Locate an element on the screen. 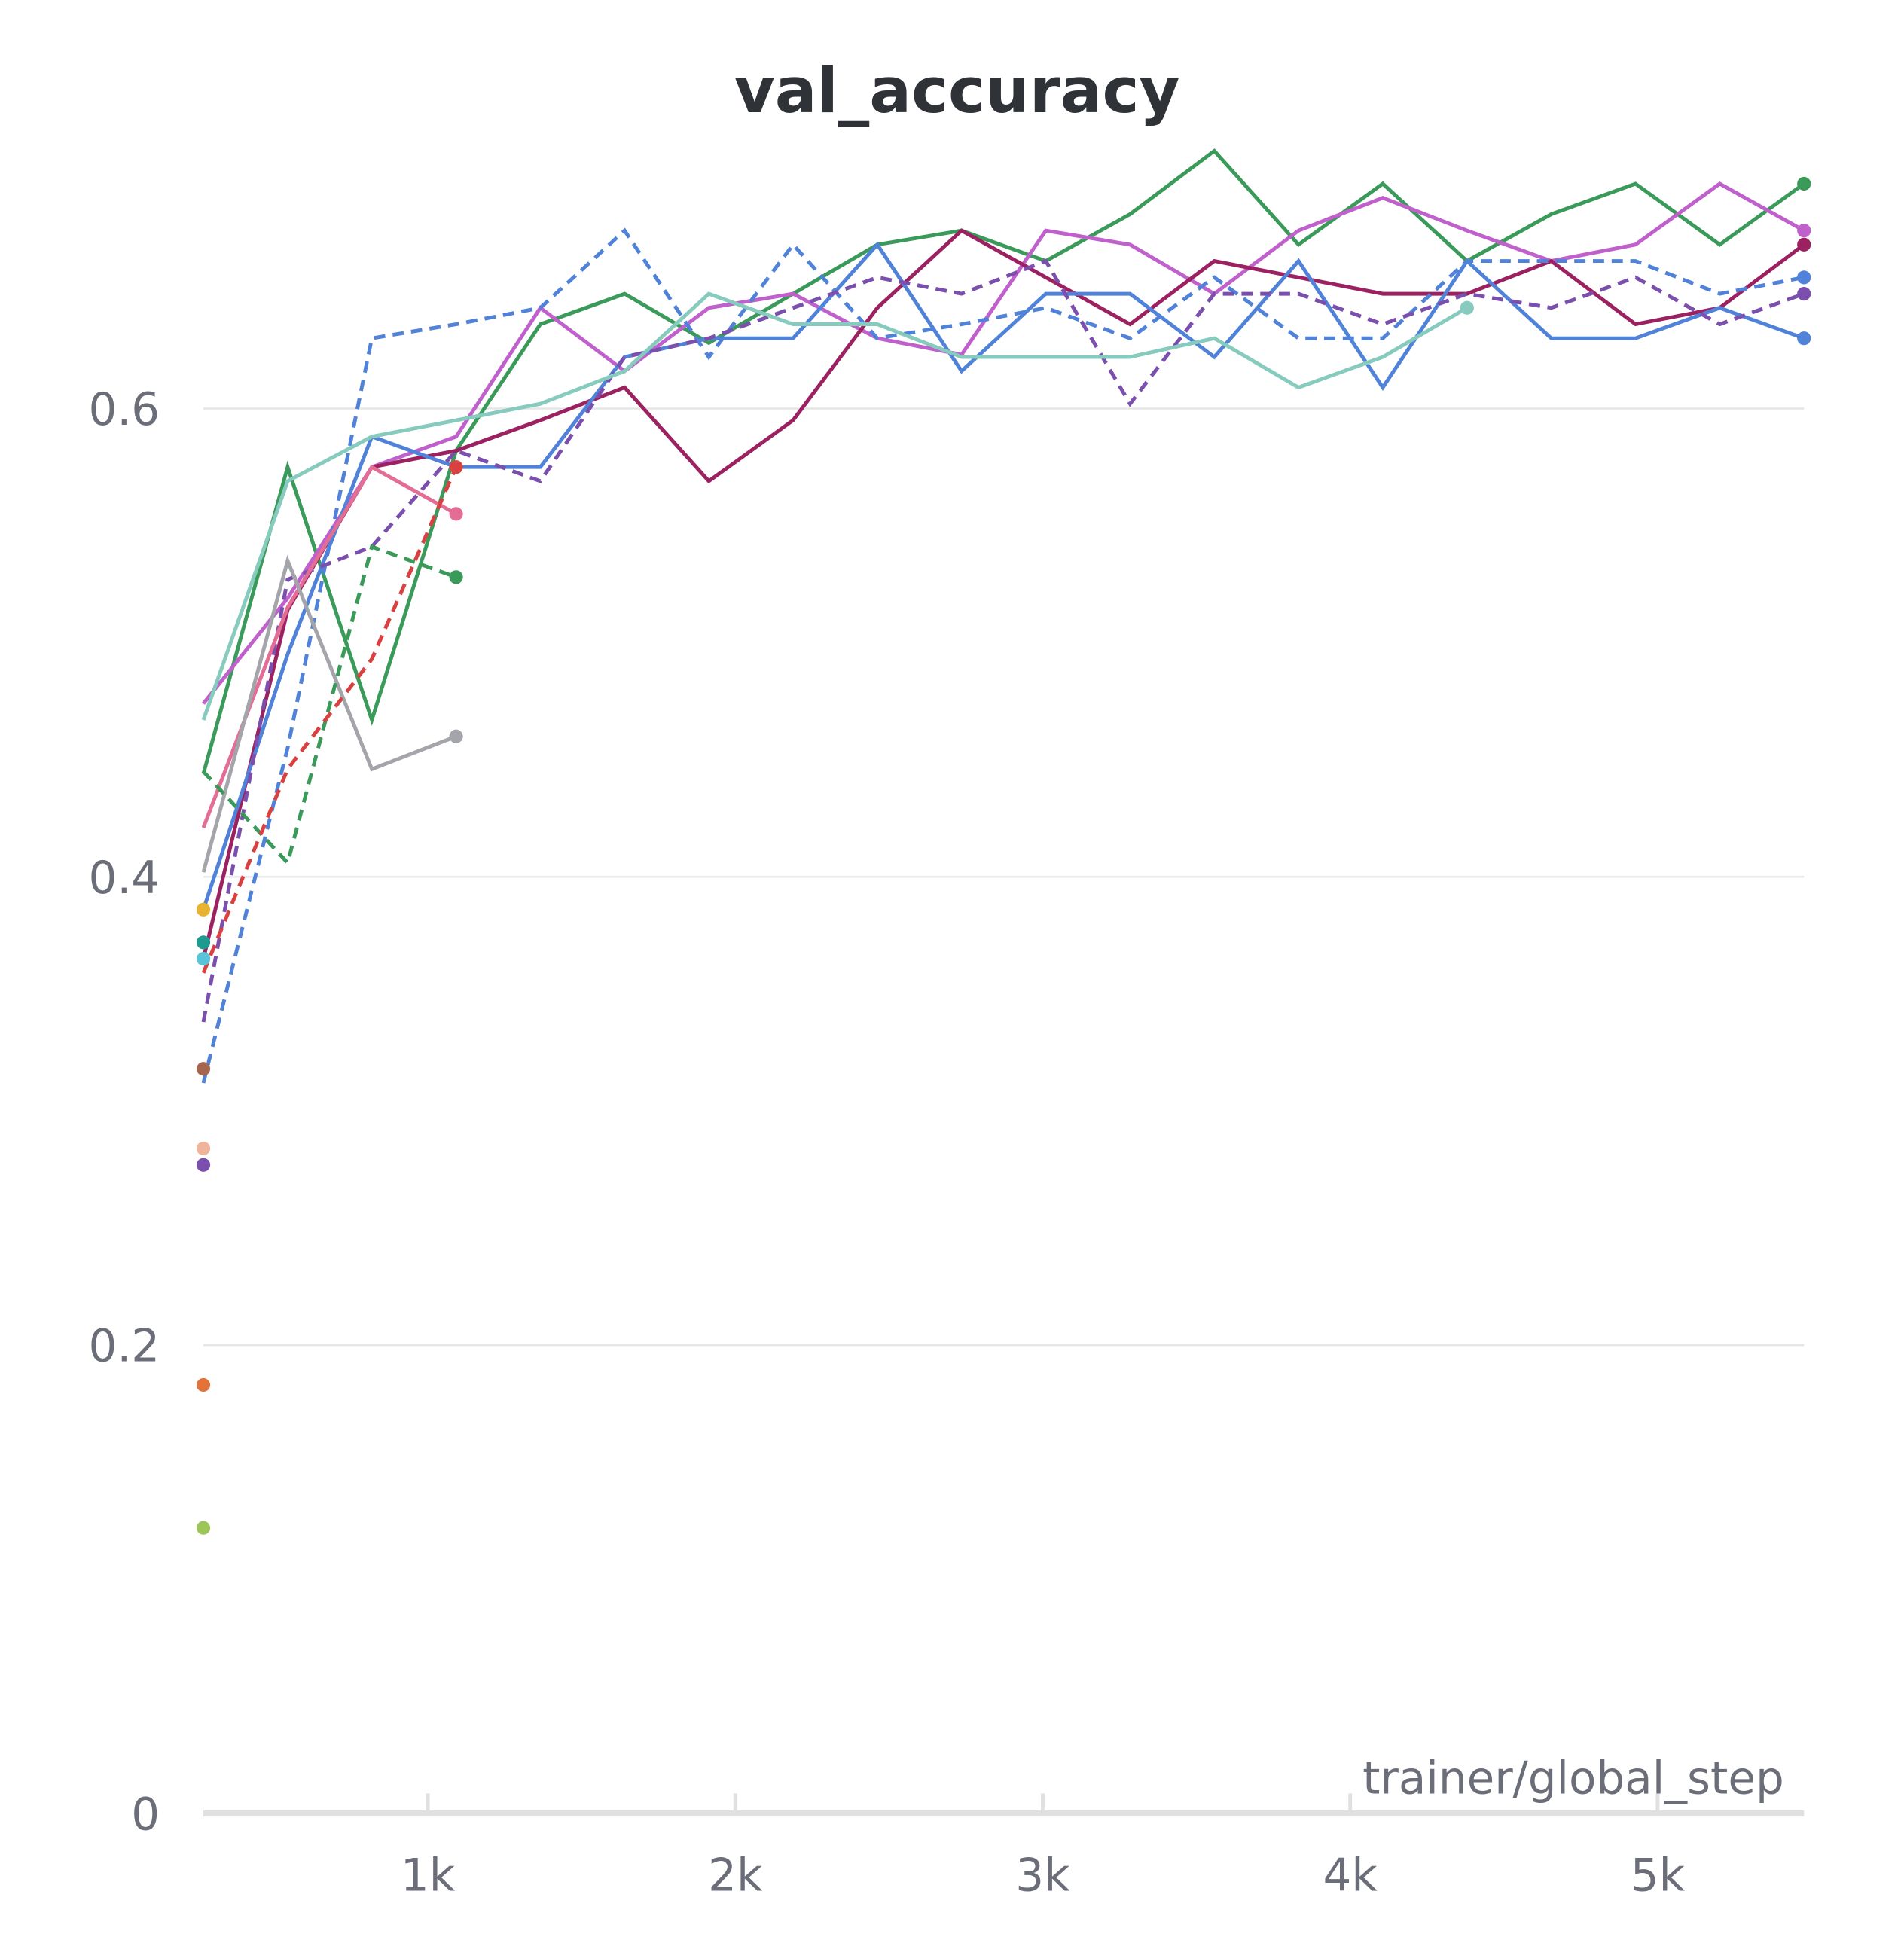 Image resolution: width=1904 pixels, height=1943 pixels. y-tick-label: 0.6 is located at coordinates (124, 410).